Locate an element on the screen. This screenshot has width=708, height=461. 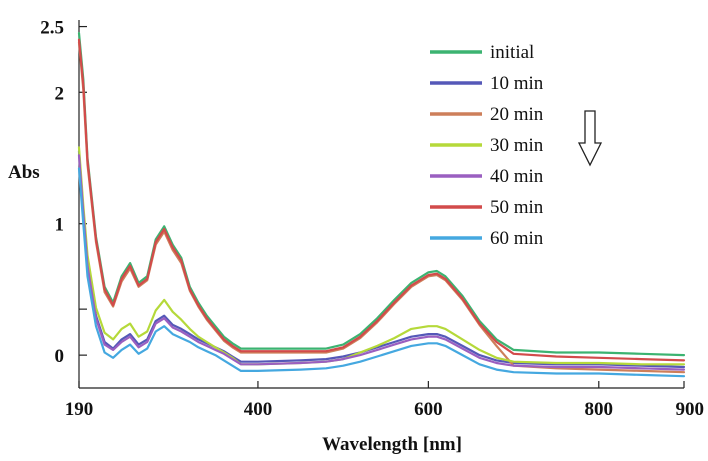
legend-label: 40 min is located at coordinates (517, 176).